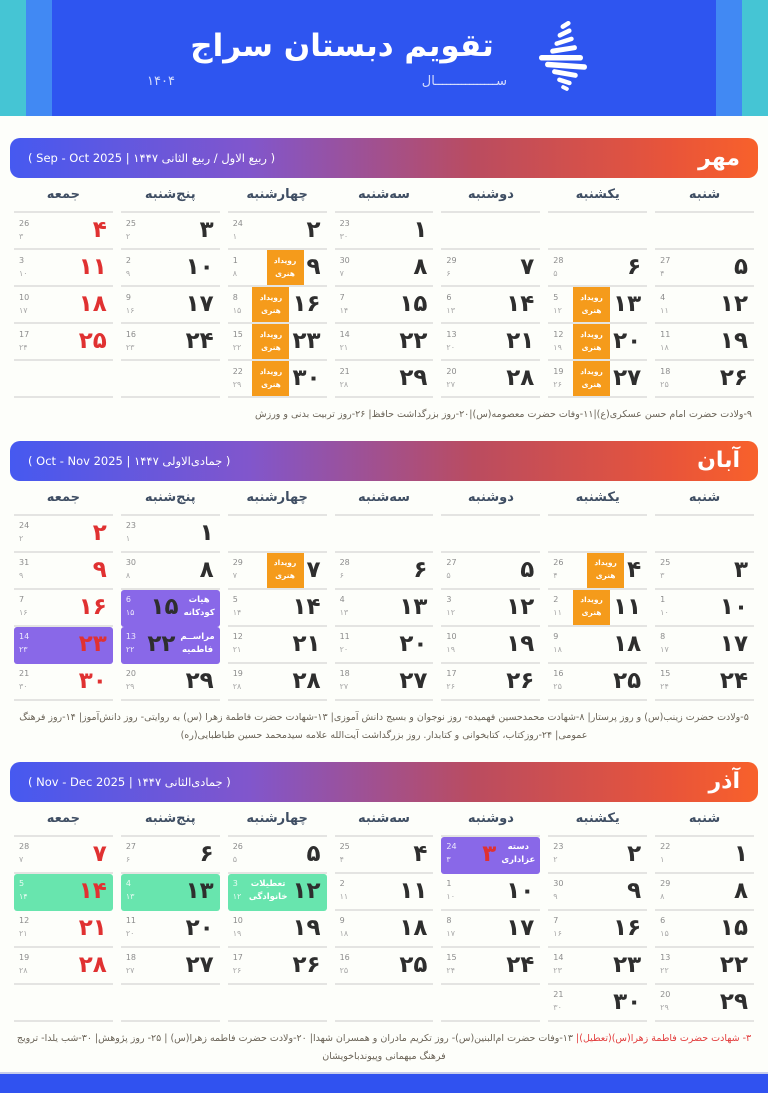  I want to click on gregorian-date: 14, so click(344, 334).